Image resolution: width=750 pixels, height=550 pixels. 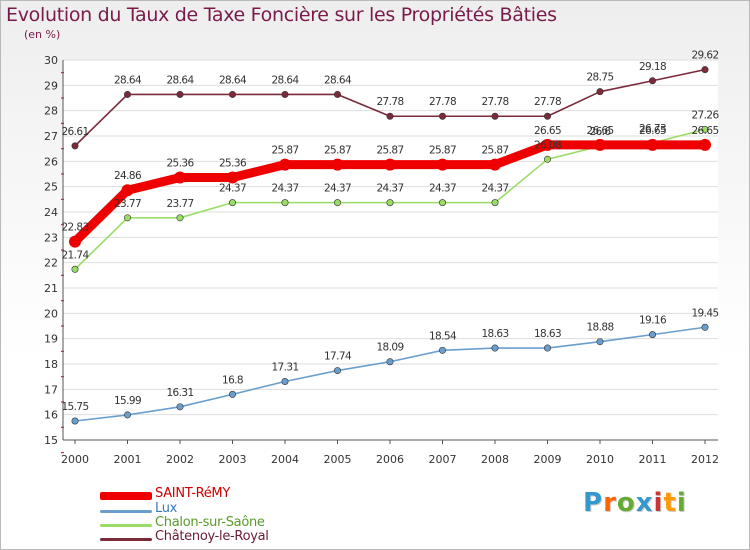 What do you see at coordinates (644, 503) in the screenshot?
I see `logo-letter: x` at bounding box center [644, 503].